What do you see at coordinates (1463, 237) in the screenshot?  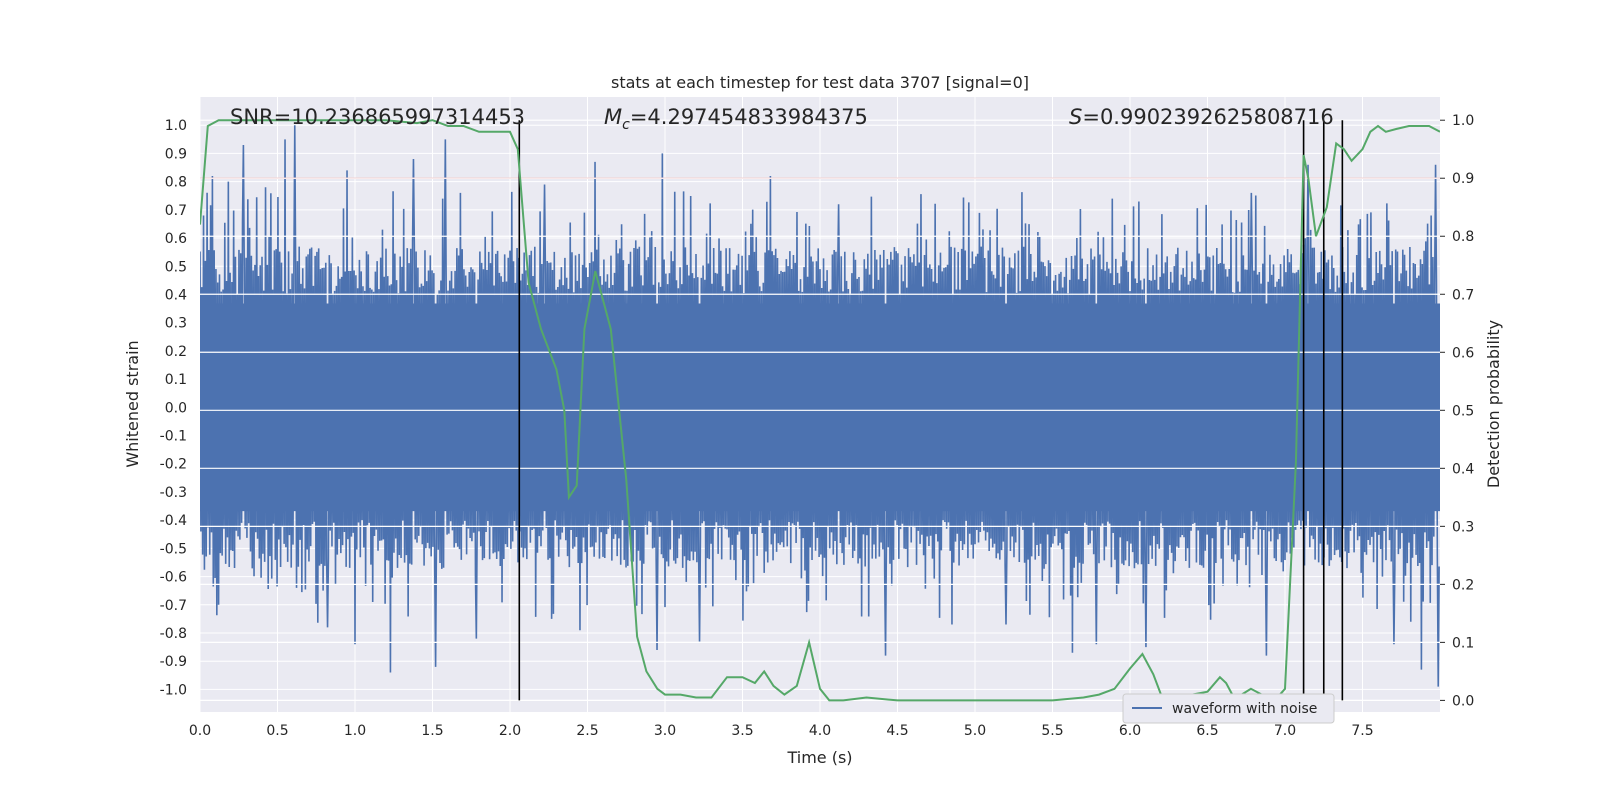 I see `y-right-tick-label: 0.8` at bounding box center [1463, 237].